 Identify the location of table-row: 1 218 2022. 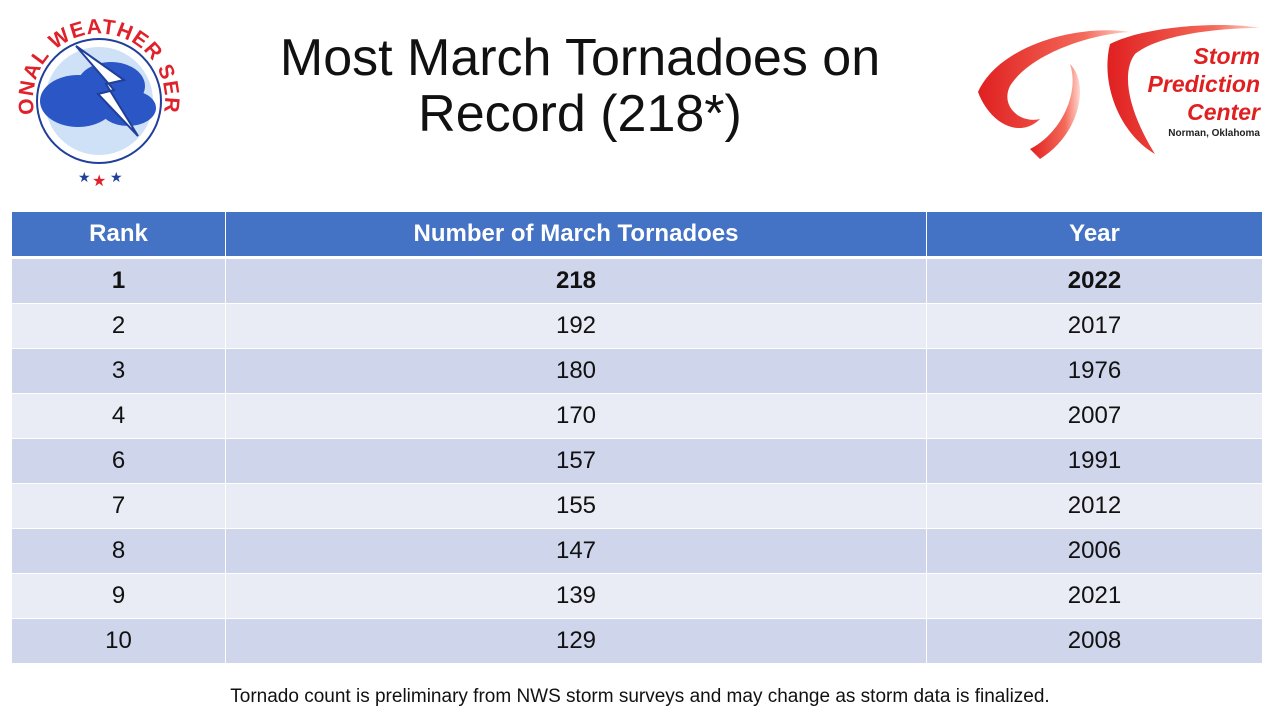
(637, 280).